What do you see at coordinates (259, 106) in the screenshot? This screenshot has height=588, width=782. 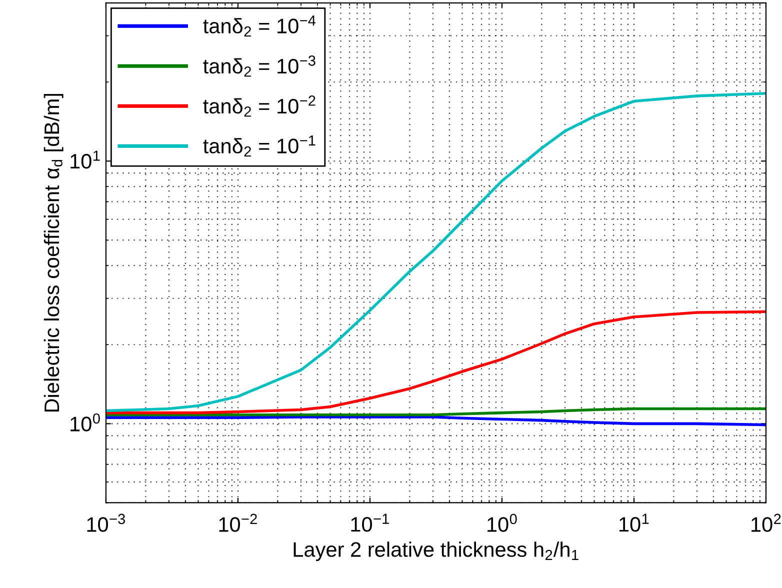 I see `legend-label: tanδ$_{2}$ = 10$^{−2}$` at bounding box center [259, 106].